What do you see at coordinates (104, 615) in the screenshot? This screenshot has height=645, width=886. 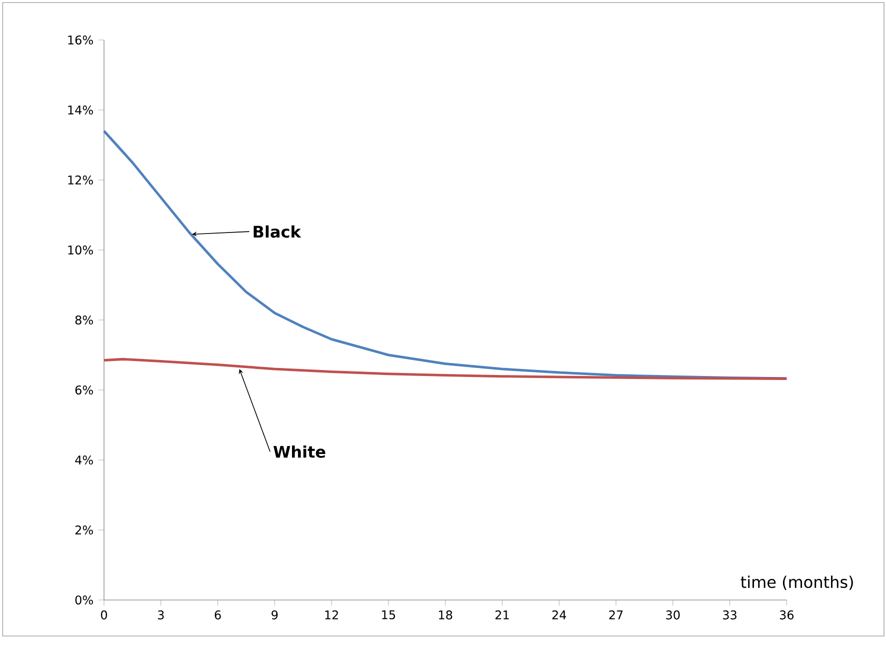 I see `x-tick-label: 0` at bounding box center [104, 615].